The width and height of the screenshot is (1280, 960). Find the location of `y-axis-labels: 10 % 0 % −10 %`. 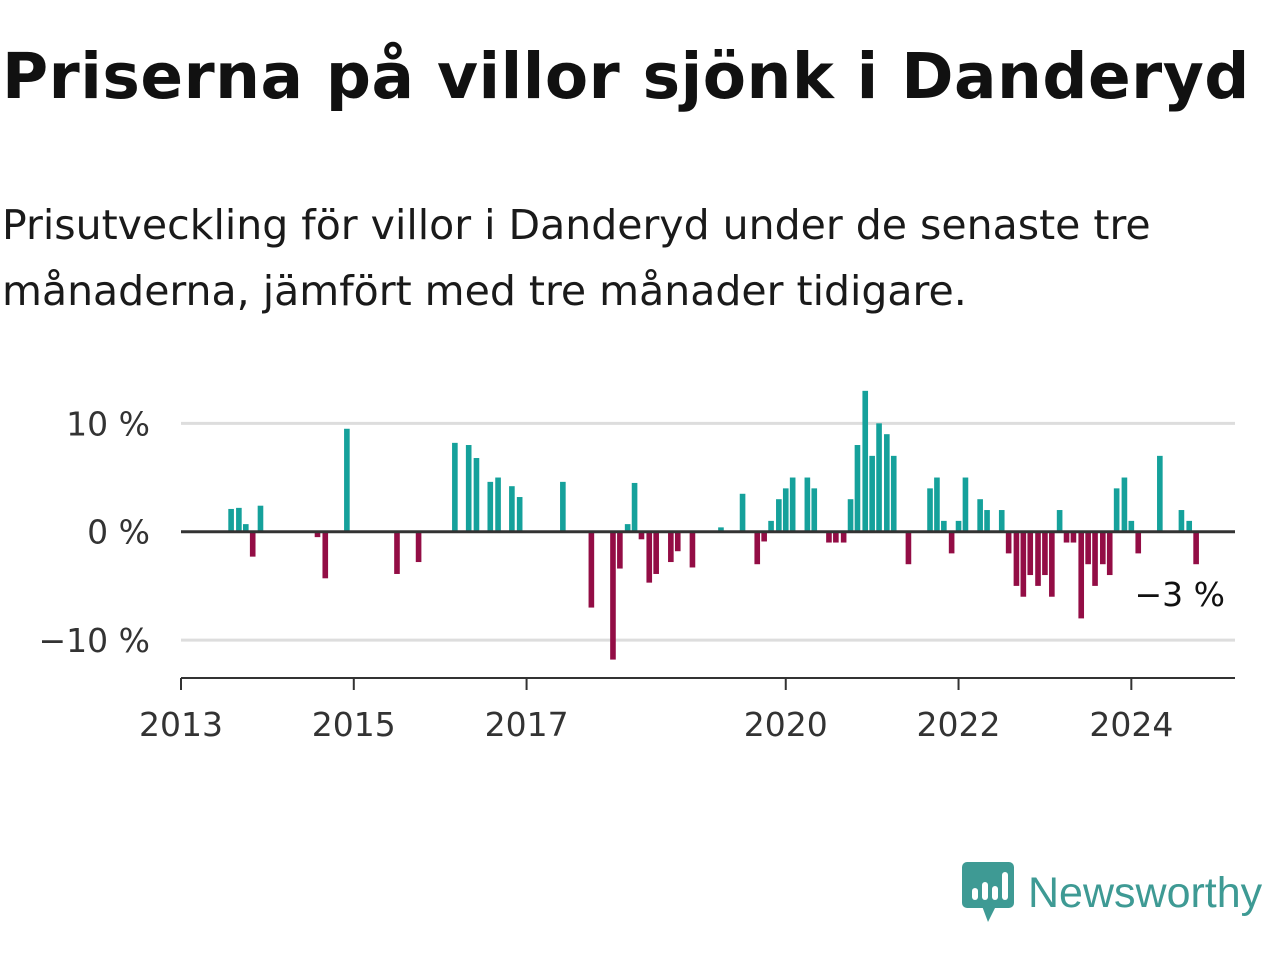

y-axis-labels: 10 % 0 % −10 % is located at coordinates (95, 532).